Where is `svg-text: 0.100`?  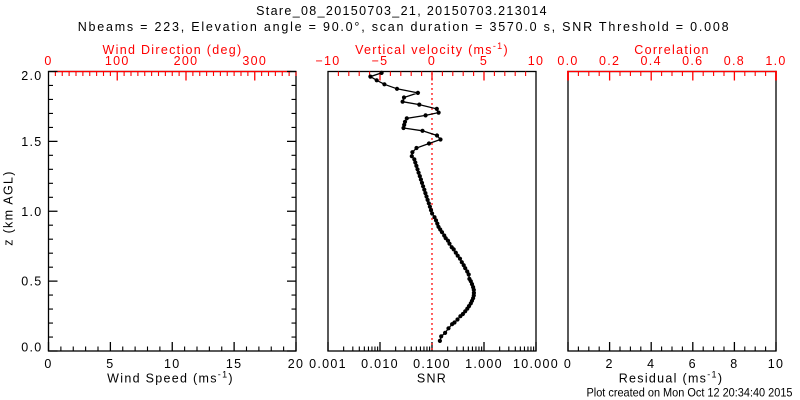 svg-text: 0.100 is located at coordinates (432, 364).